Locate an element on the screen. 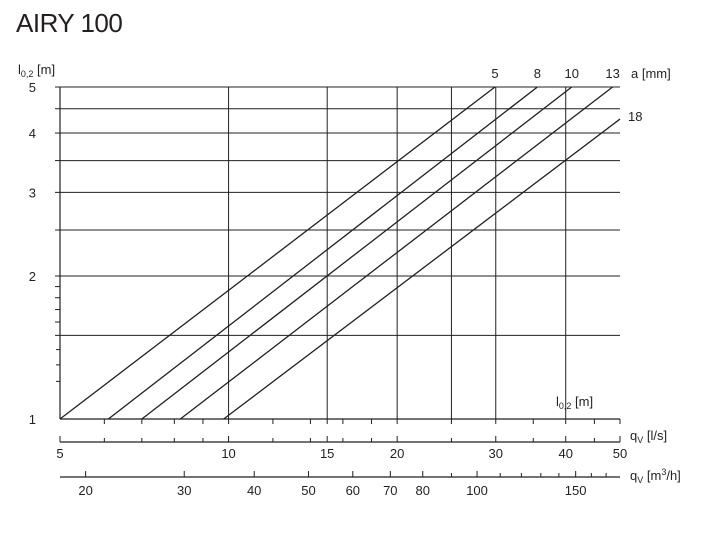  x-tick-label: 10 is located at coordinates (228, 453).